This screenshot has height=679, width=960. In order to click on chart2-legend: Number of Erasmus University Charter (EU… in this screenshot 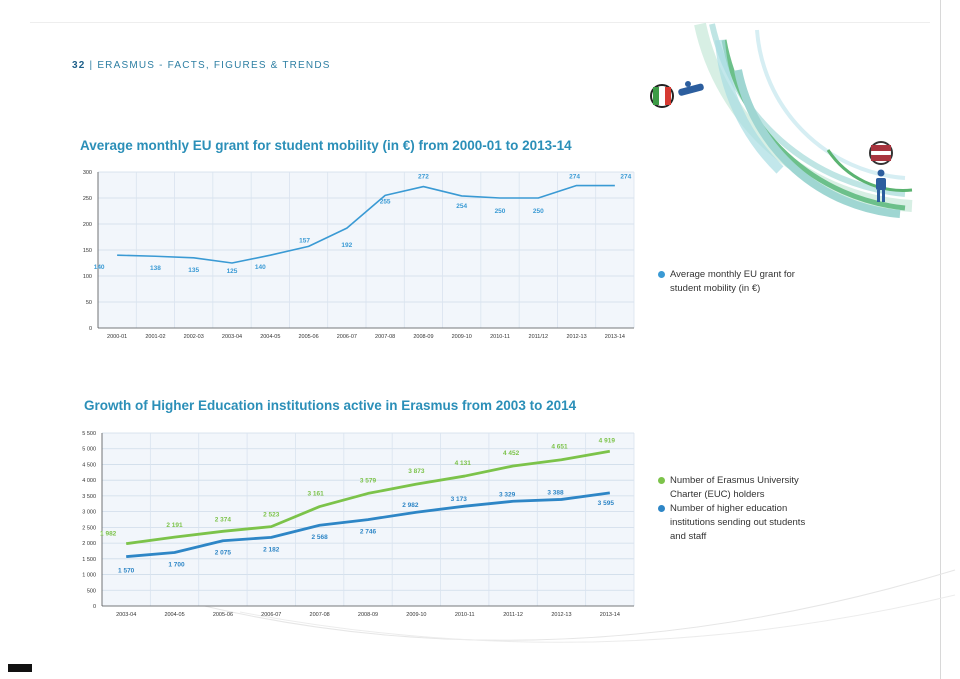, I will do `click(739, 509)`.